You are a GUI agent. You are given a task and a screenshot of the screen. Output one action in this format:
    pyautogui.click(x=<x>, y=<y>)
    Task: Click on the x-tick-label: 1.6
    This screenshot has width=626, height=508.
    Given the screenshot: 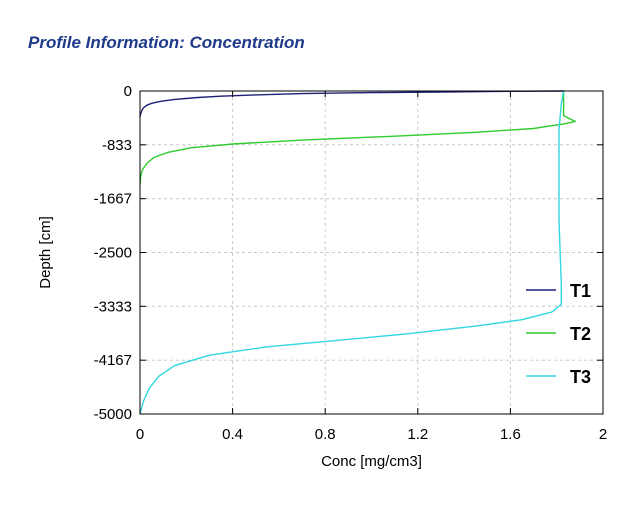 What is the action you would take?
    pyautogui.click(x=510, y=434)
    